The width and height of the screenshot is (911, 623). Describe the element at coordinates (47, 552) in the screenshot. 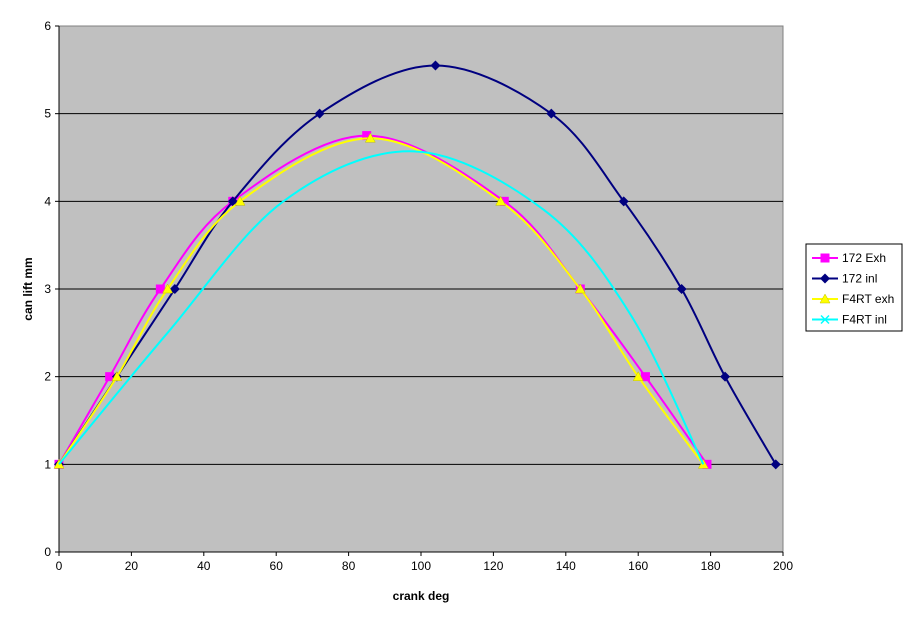

I see `y-tick-label: 0` at that location.